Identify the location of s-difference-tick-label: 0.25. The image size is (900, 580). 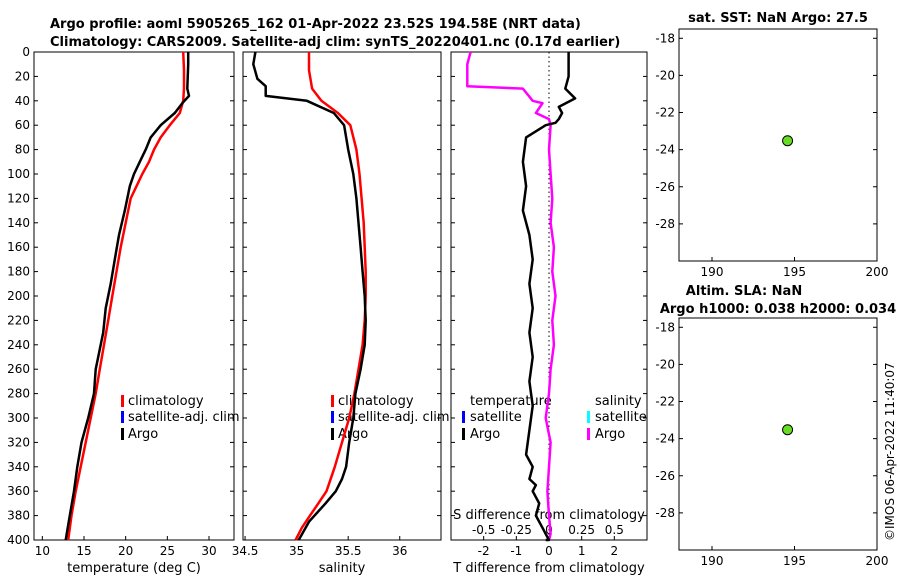
(581, 530).